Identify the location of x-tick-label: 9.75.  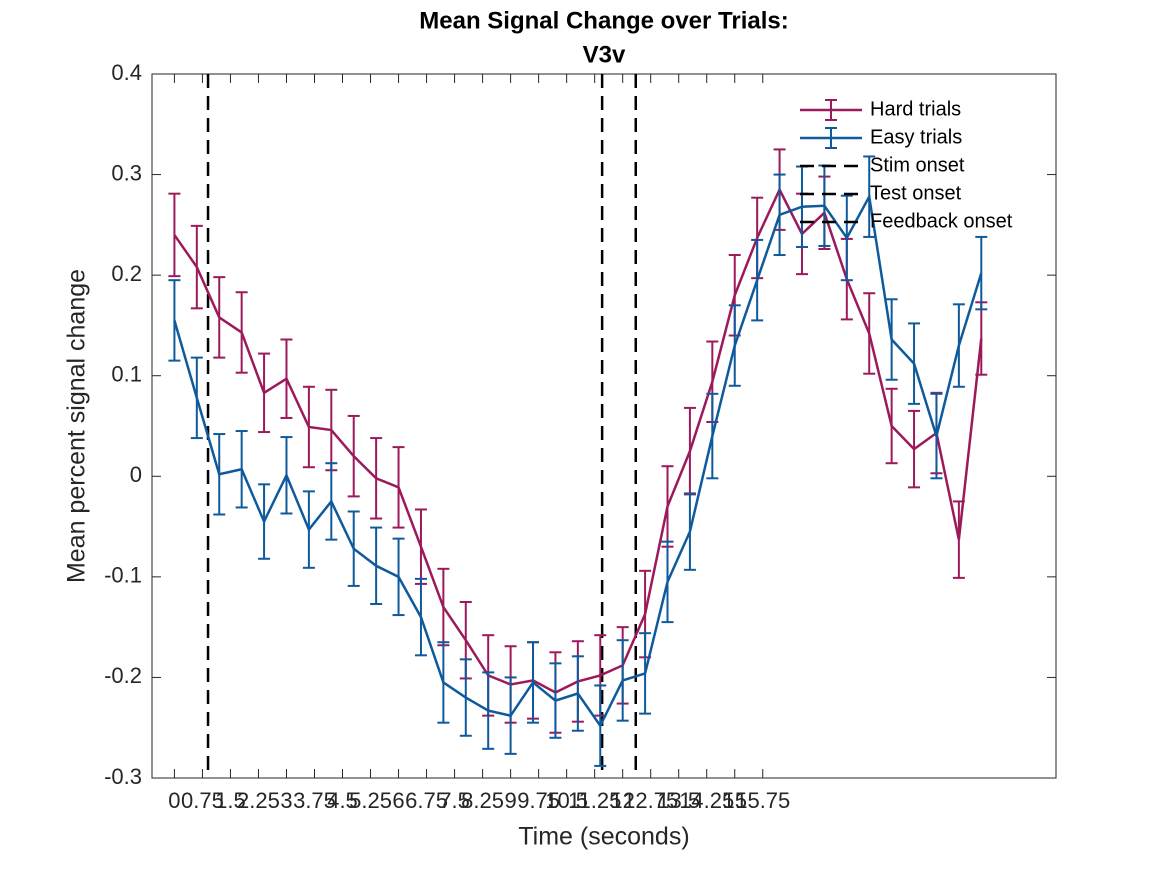
(538, 800).